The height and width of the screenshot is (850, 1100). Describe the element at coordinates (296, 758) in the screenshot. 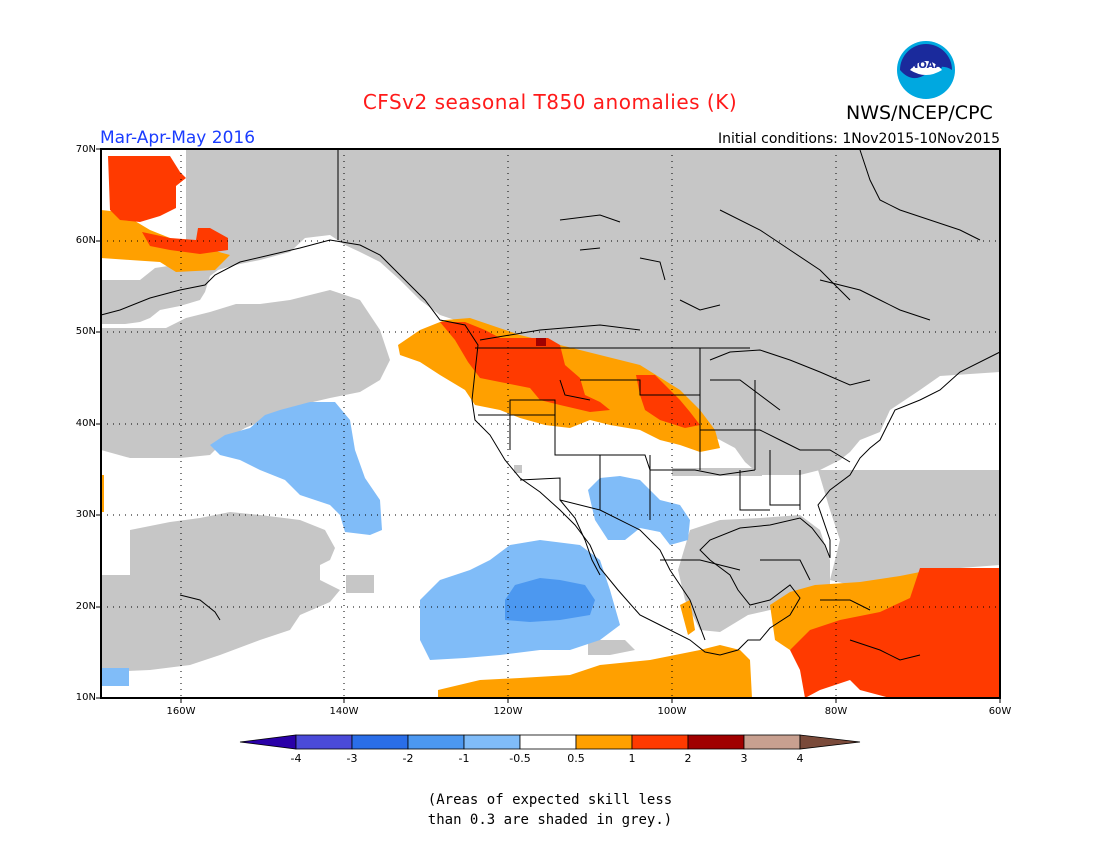

I see `colorbar-label: -4` at that location.